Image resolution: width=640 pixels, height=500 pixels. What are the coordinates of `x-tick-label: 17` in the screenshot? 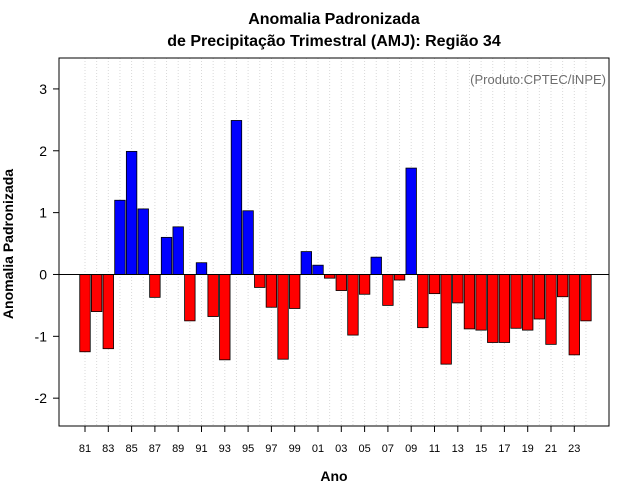 It's located at (504, 449).